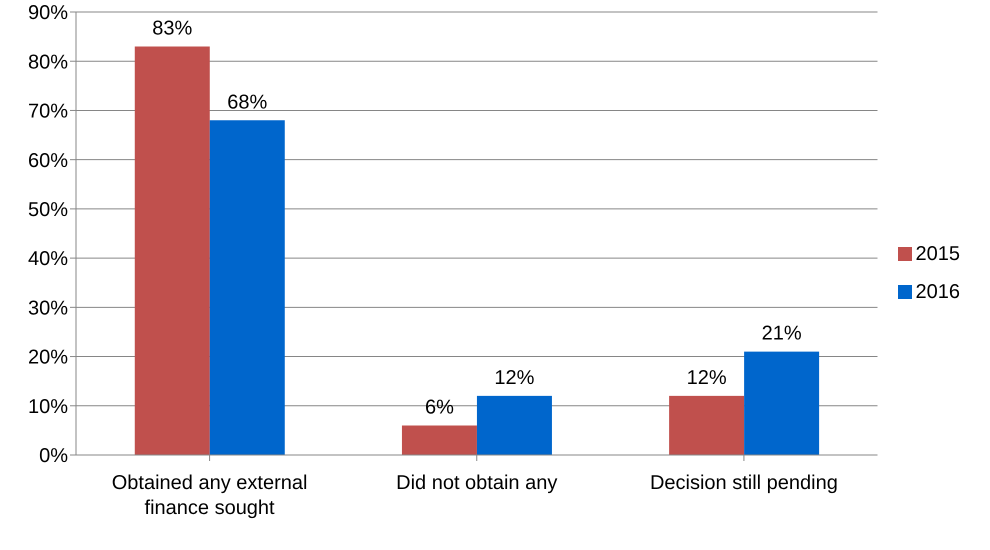  Describe the element at coordinates (477, 483) in the screenshot. I see `x-tick-label: Did not obtain any` at that location.